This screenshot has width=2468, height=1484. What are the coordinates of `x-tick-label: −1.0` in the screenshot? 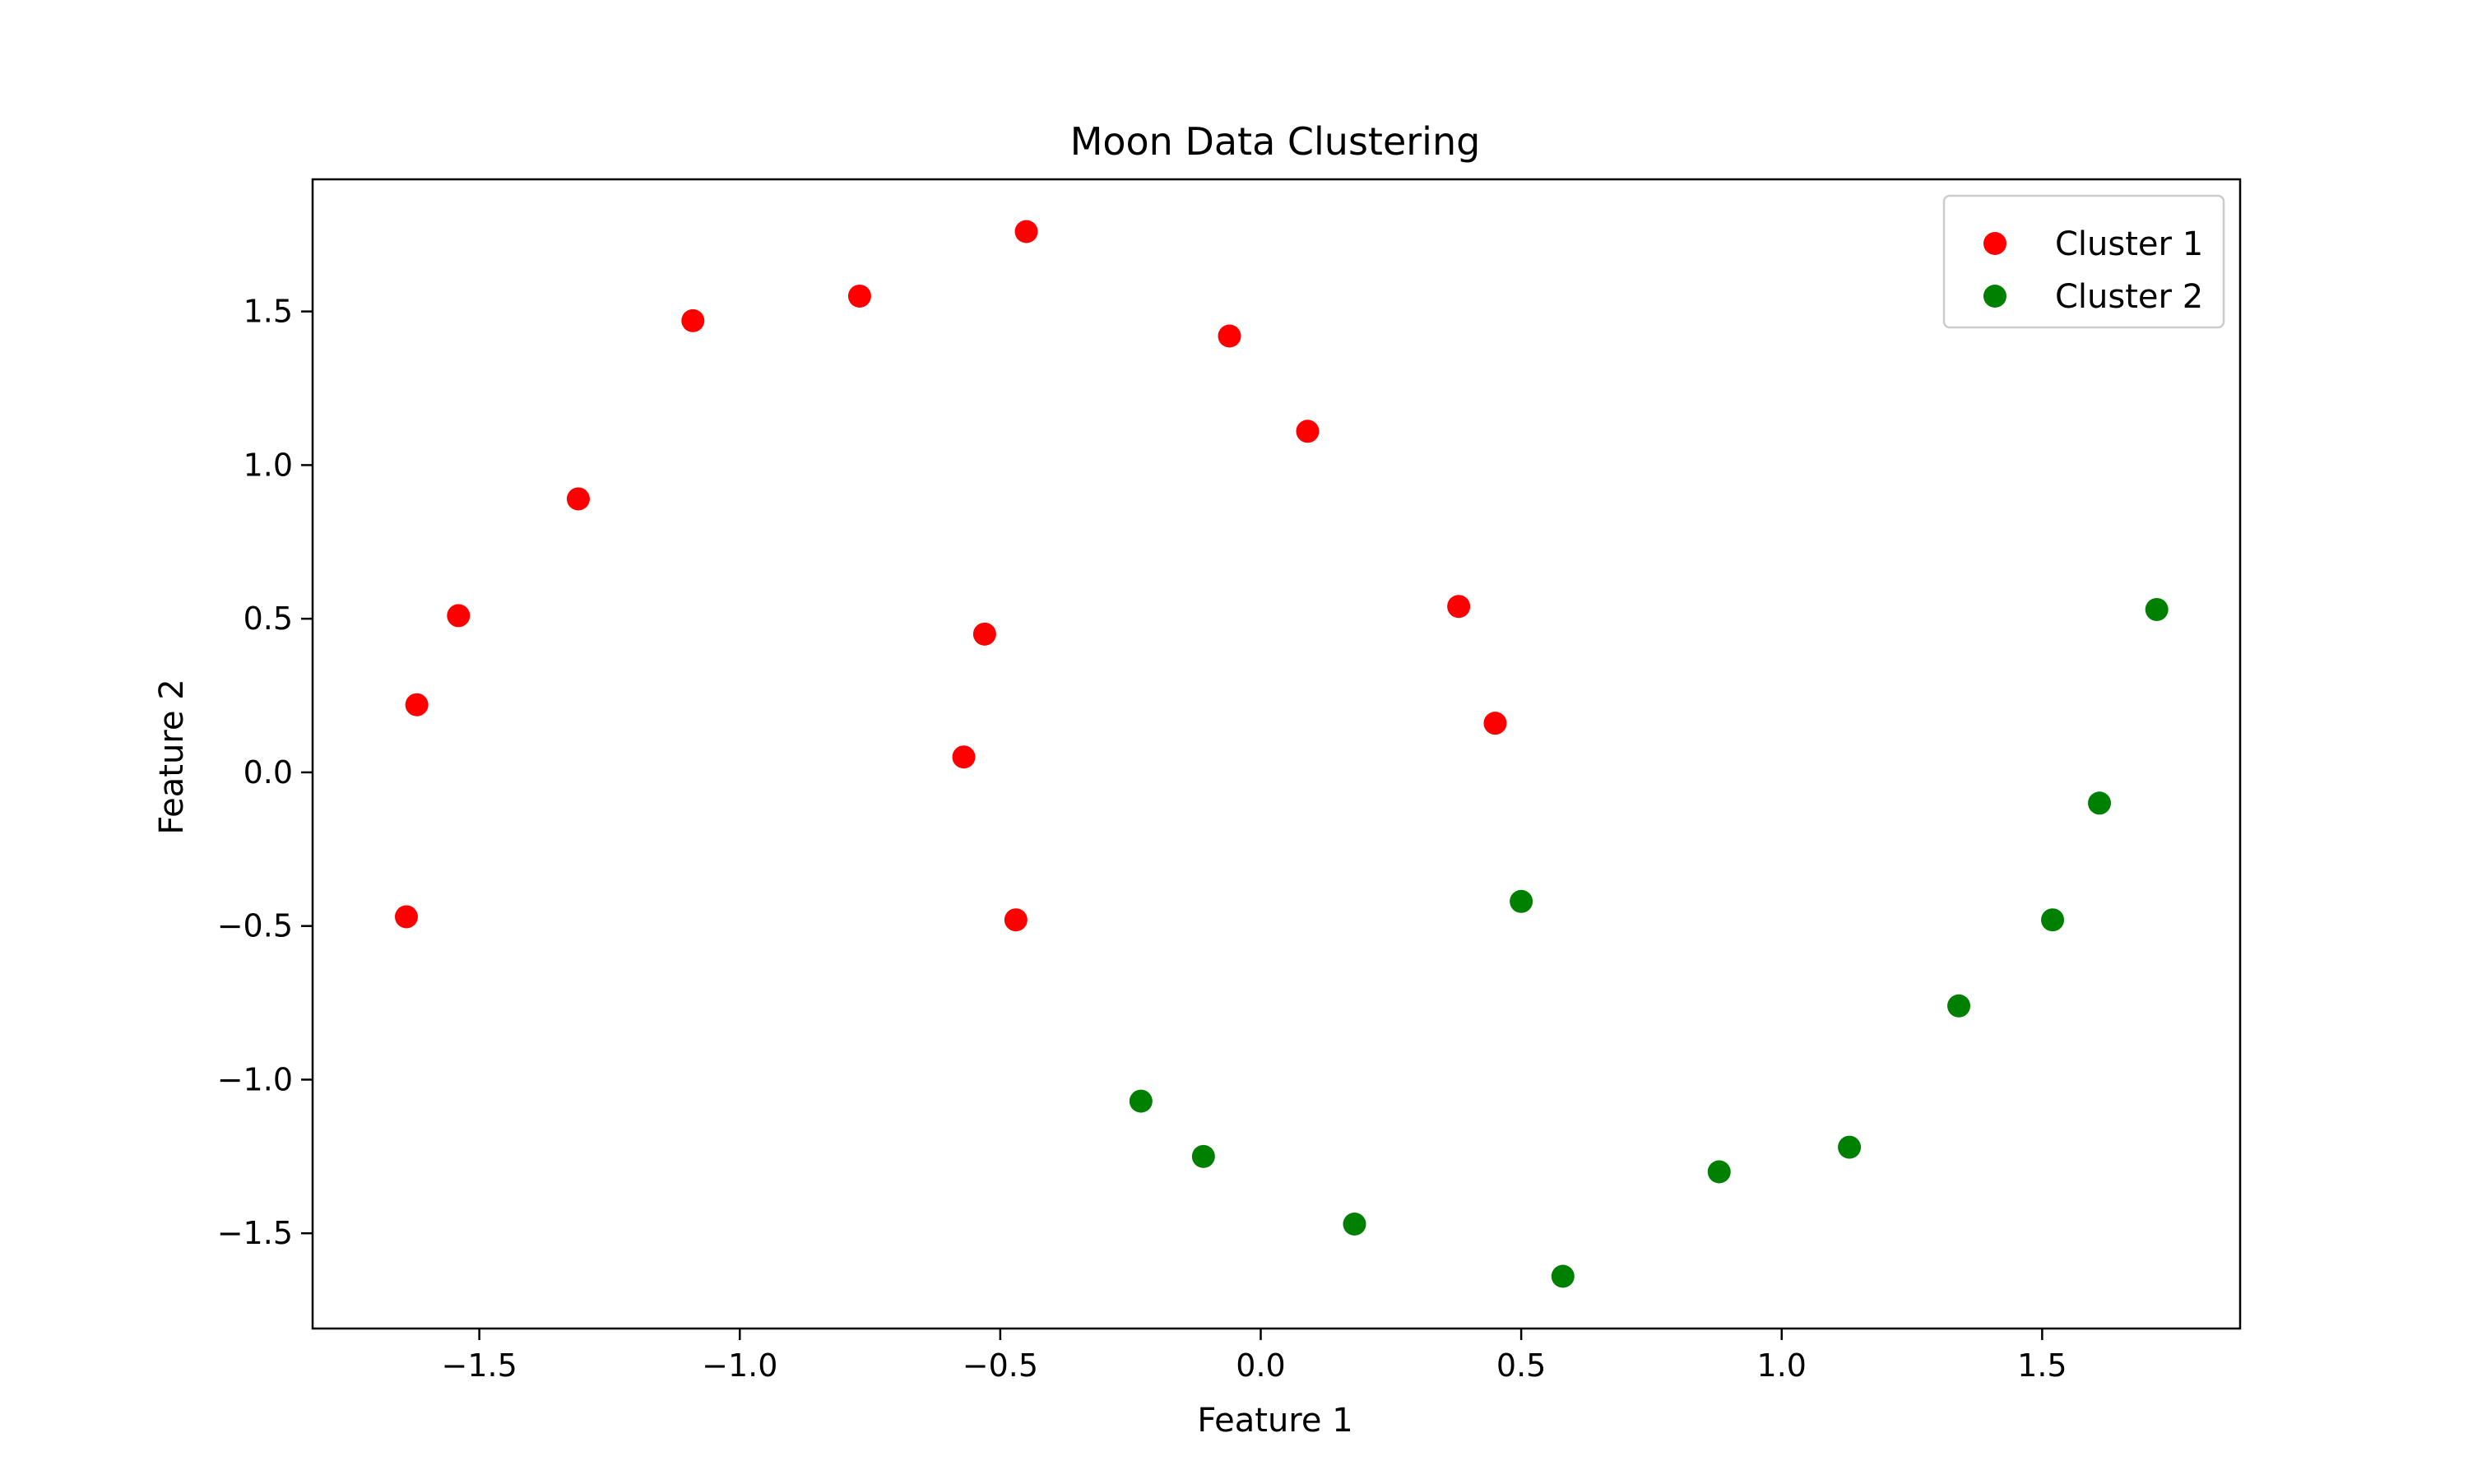 It's located at (739, 1365).